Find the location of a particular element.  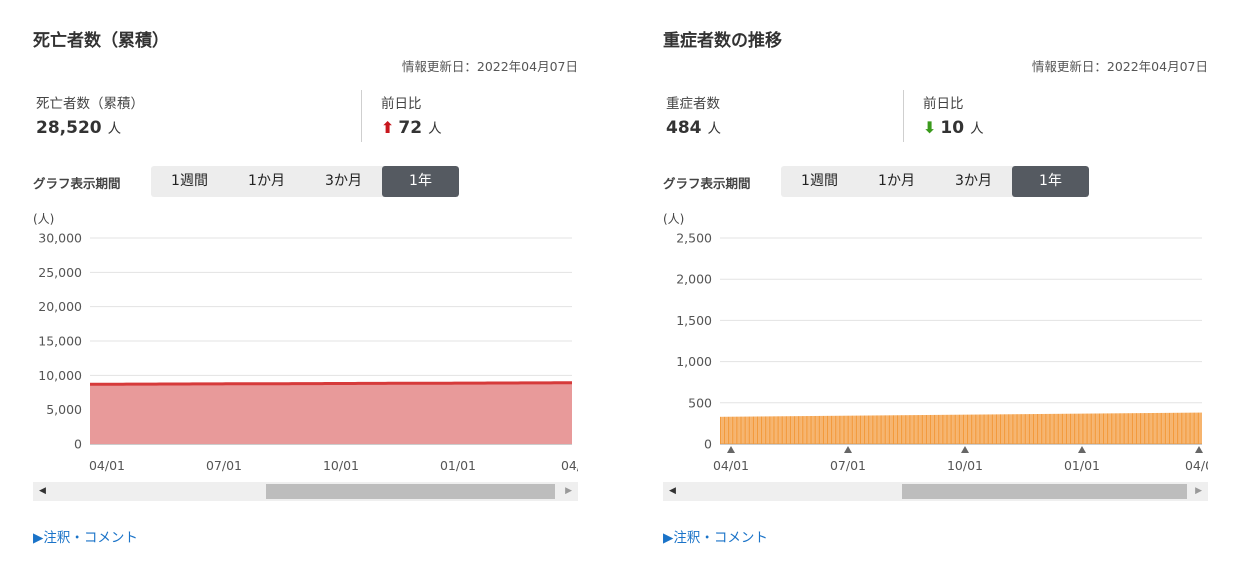

period-selector: グラフ表示期間 1週間 1か月 3か月 1年 is located at coordinates (305, 181).